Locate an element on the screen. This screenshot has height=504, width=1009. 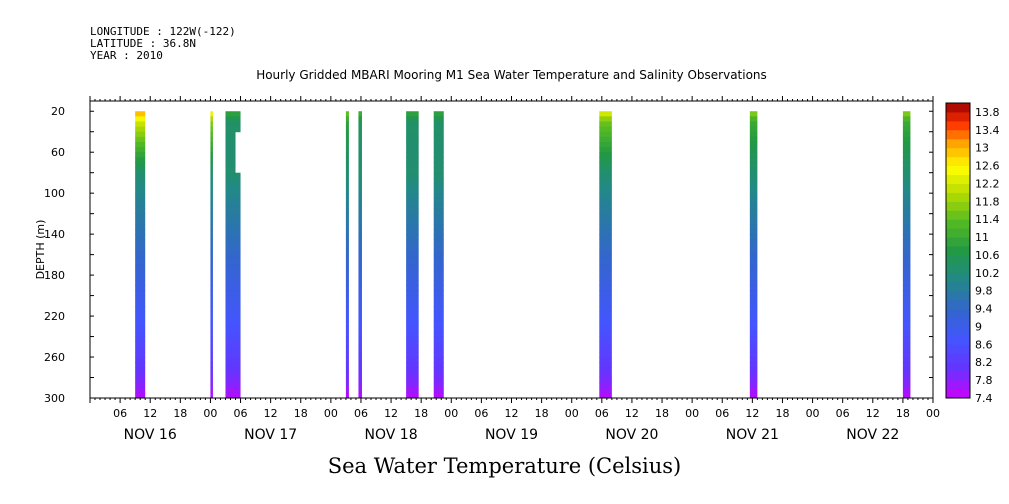
colorbar-label: 11.8 is located at coordinates (987, 201).